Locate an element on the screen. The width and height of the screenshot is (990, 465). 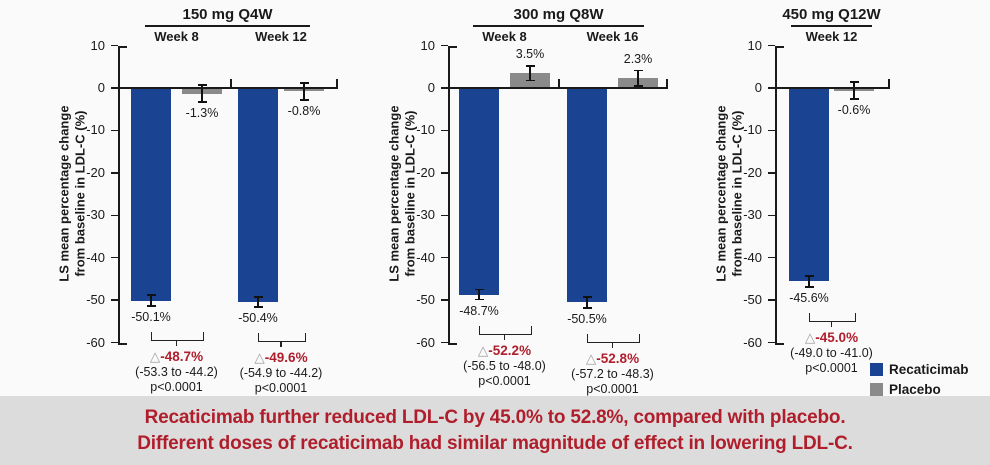
difference-ci: (-56.5 to -48.0) is located at coordinates (504, 365).